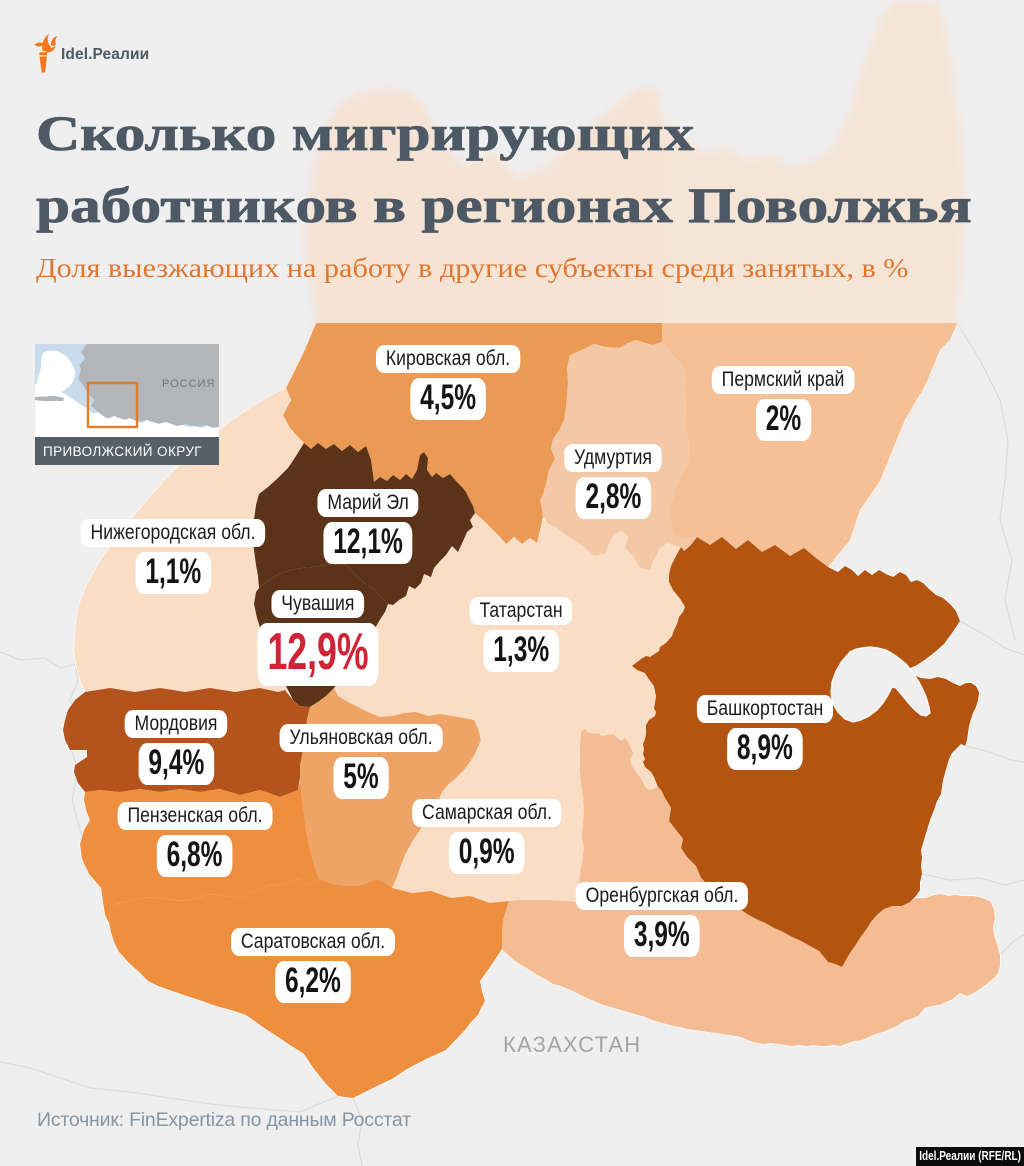 The width and height of the screenshot is (1024, 1166). What do you see at coordinates (188, 384) in the screenshot?
I see `svg-text: РОССИЯ` at bounding box center [188, 384].